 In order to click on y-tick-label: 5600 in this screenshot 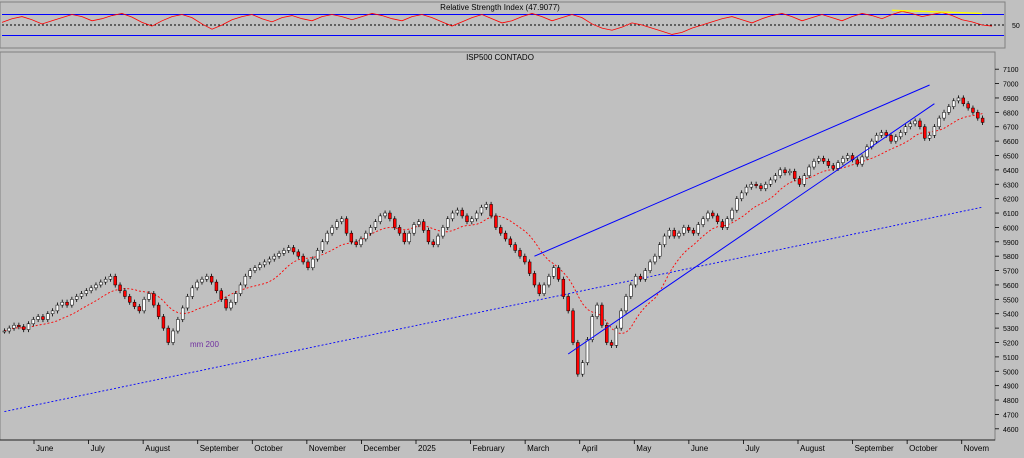, I will do `click(1011, 286)`.